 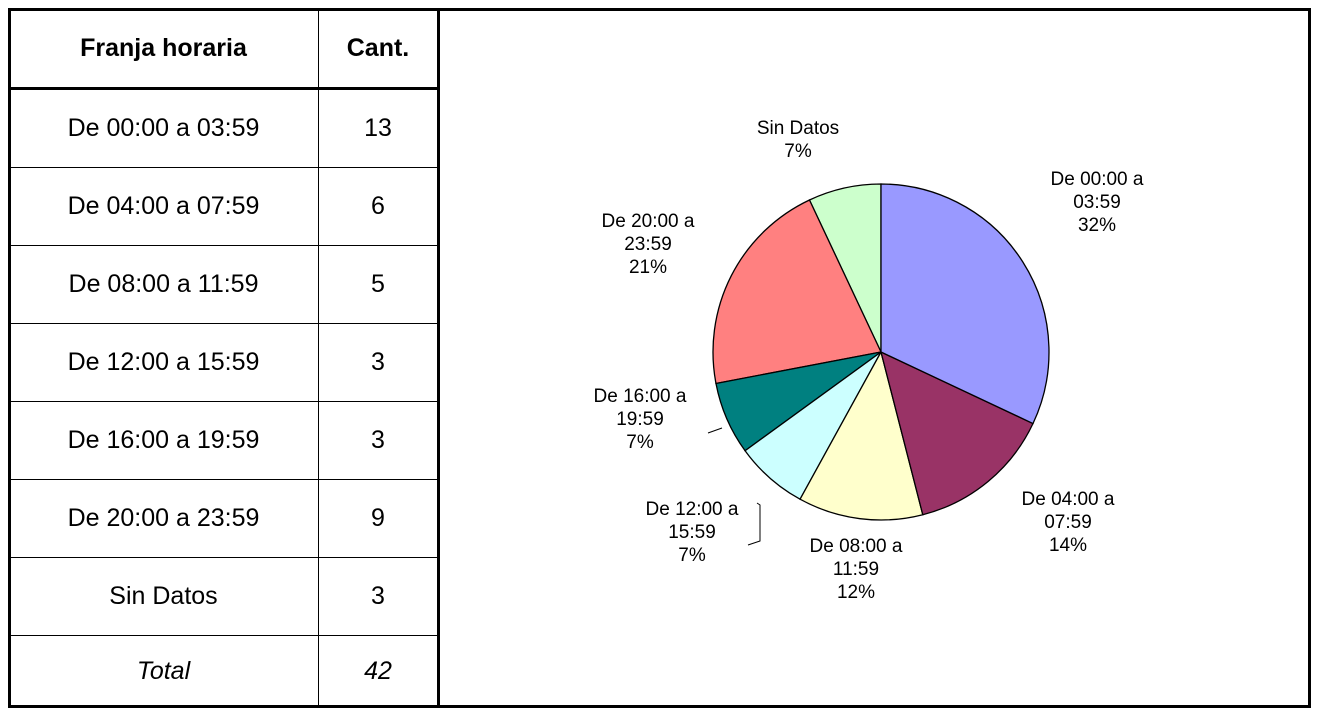 I want to click on table-row: Sin Datos 3, so click(x=224, y=596).